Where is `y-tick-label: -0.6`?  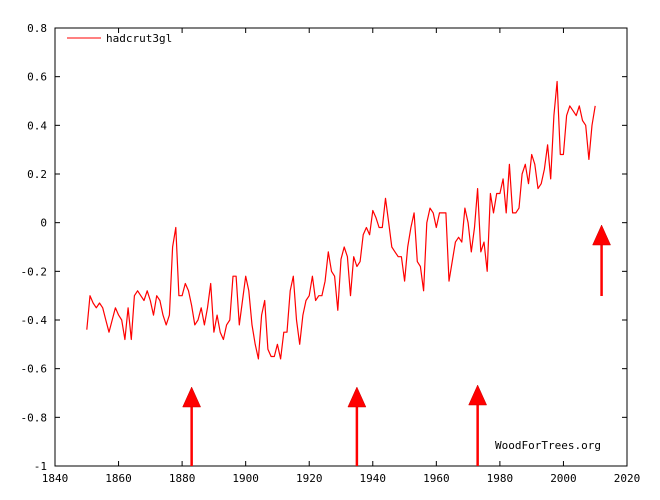 y-tick-label: -0.6 is located at coordinates (34, 369).